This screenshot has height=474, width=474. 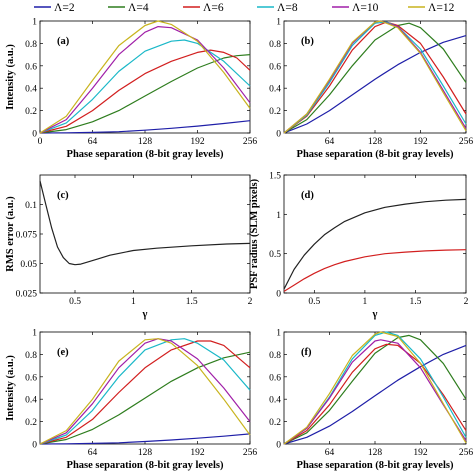 I want to click on legend-entry: Λ=10, so click(x=355, y=8).